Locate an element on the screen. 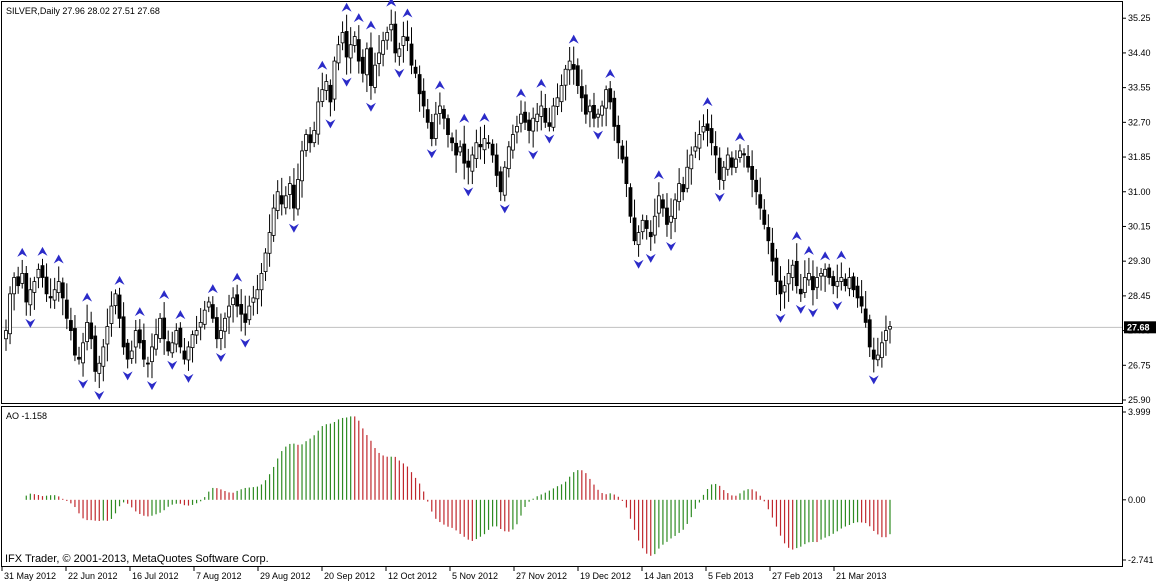 This screenshot has width=1161, height=583. price-tick-label: 25.90 is located at coordinates (1139, 400).